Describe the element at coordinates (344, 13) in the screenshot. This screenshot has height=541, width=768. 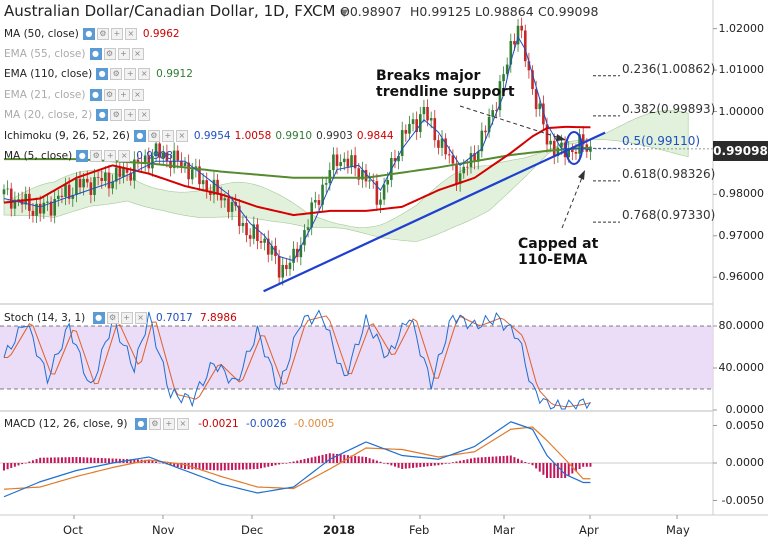
I see `chevron-down-icon: ▼` at that location.